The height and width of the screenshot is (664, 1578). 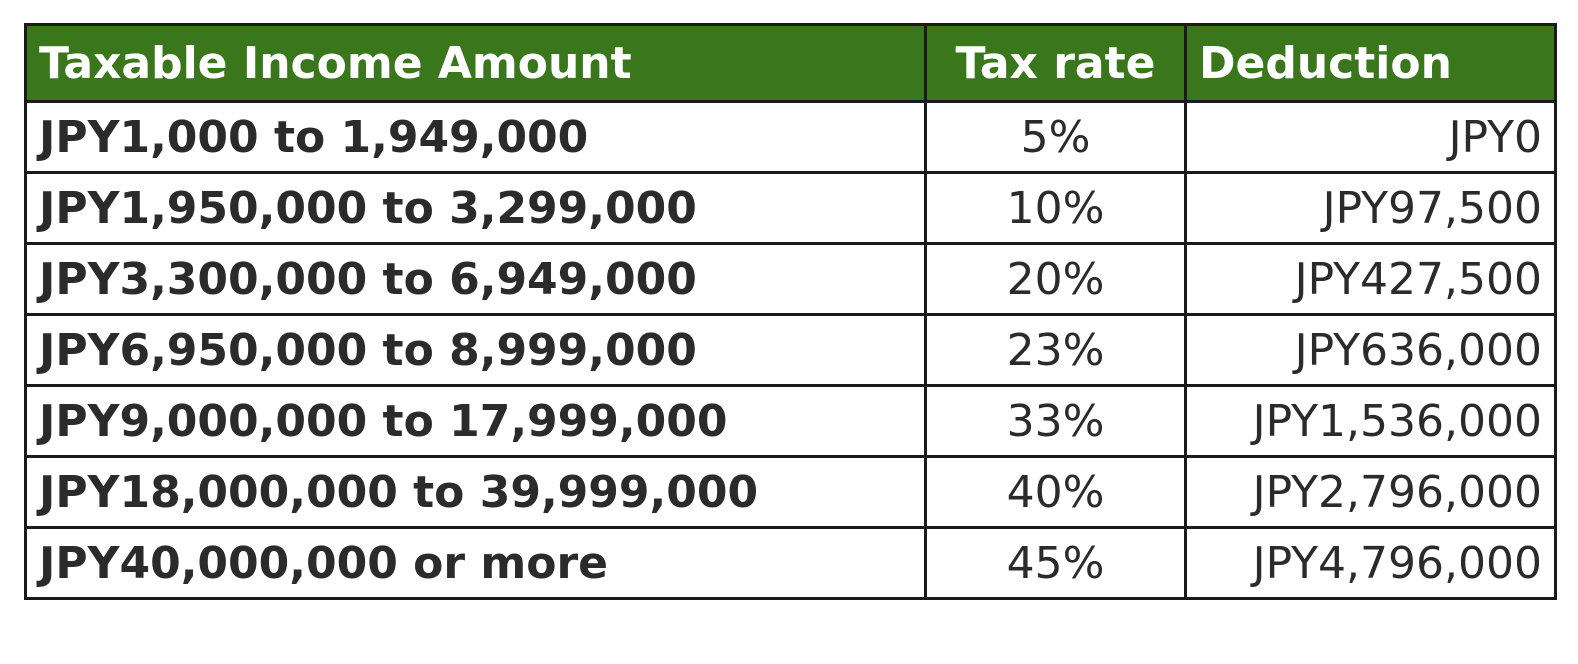 I want to click on header-taxable-income: Taxable Income Amount, so click(x=475, y=63).